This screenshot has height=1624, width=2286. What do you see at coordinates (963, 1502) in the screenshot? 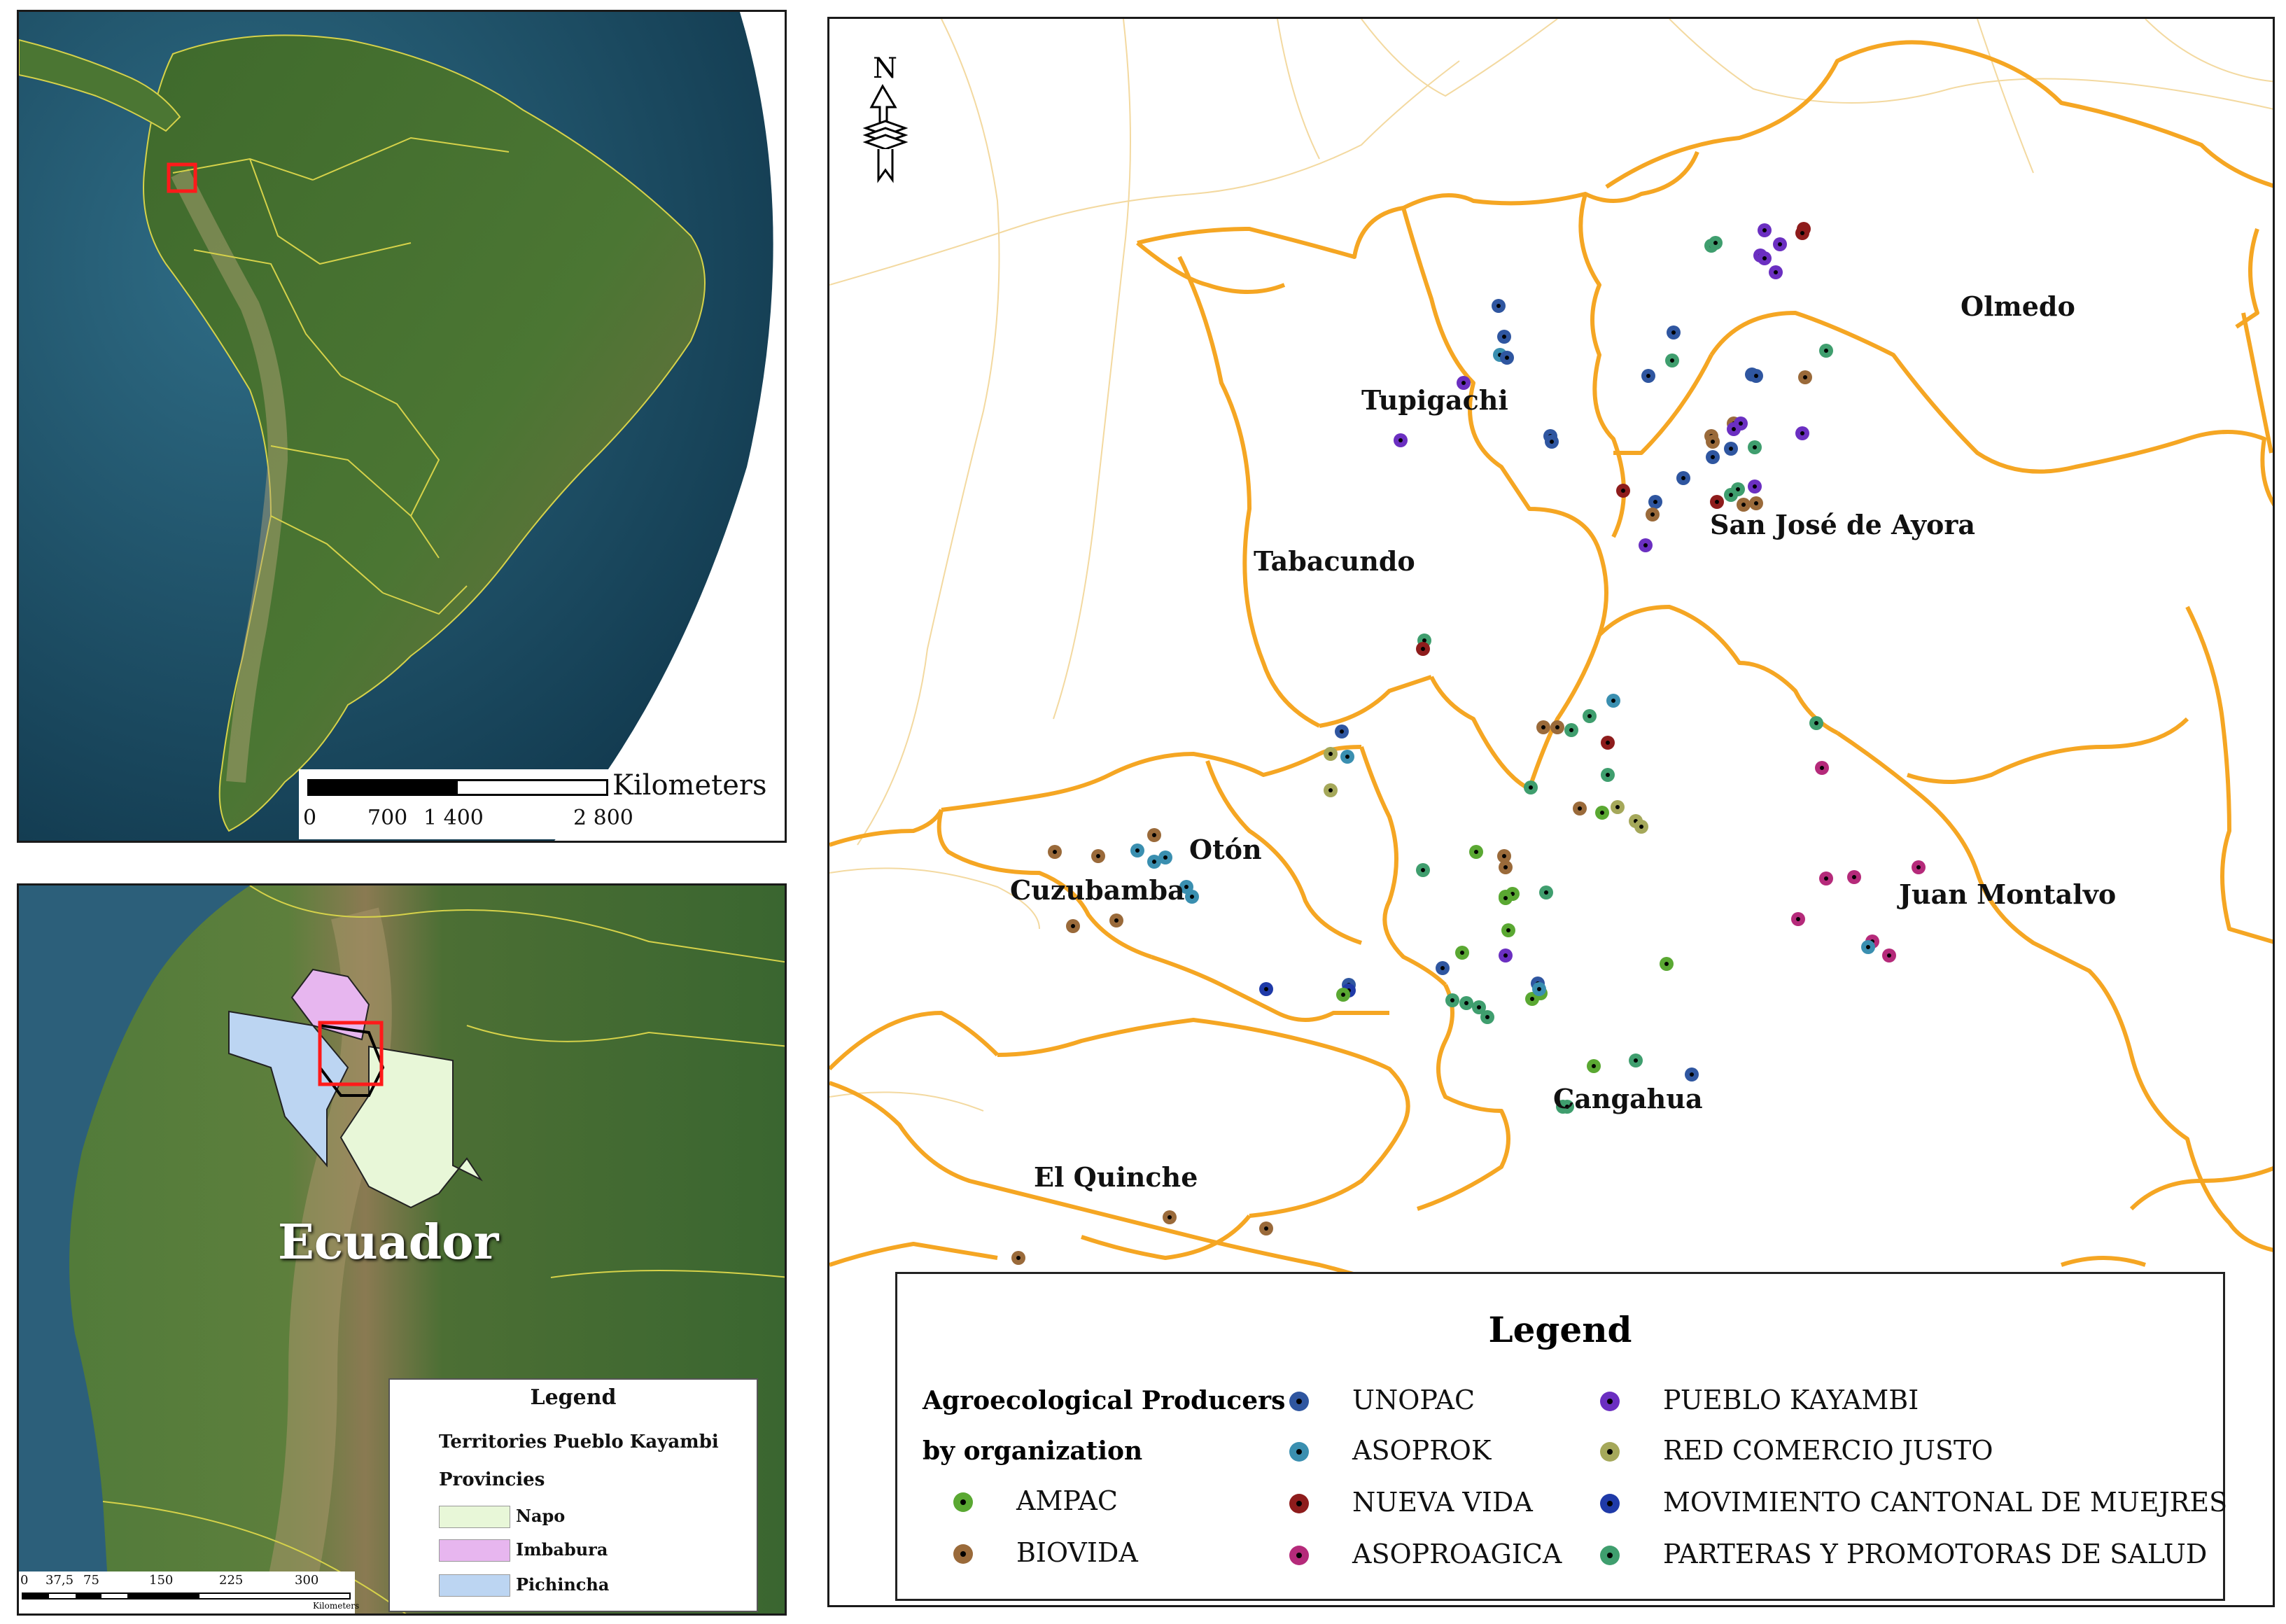
I see `legend-dot-ampac` at bounding box center [963, 1502].